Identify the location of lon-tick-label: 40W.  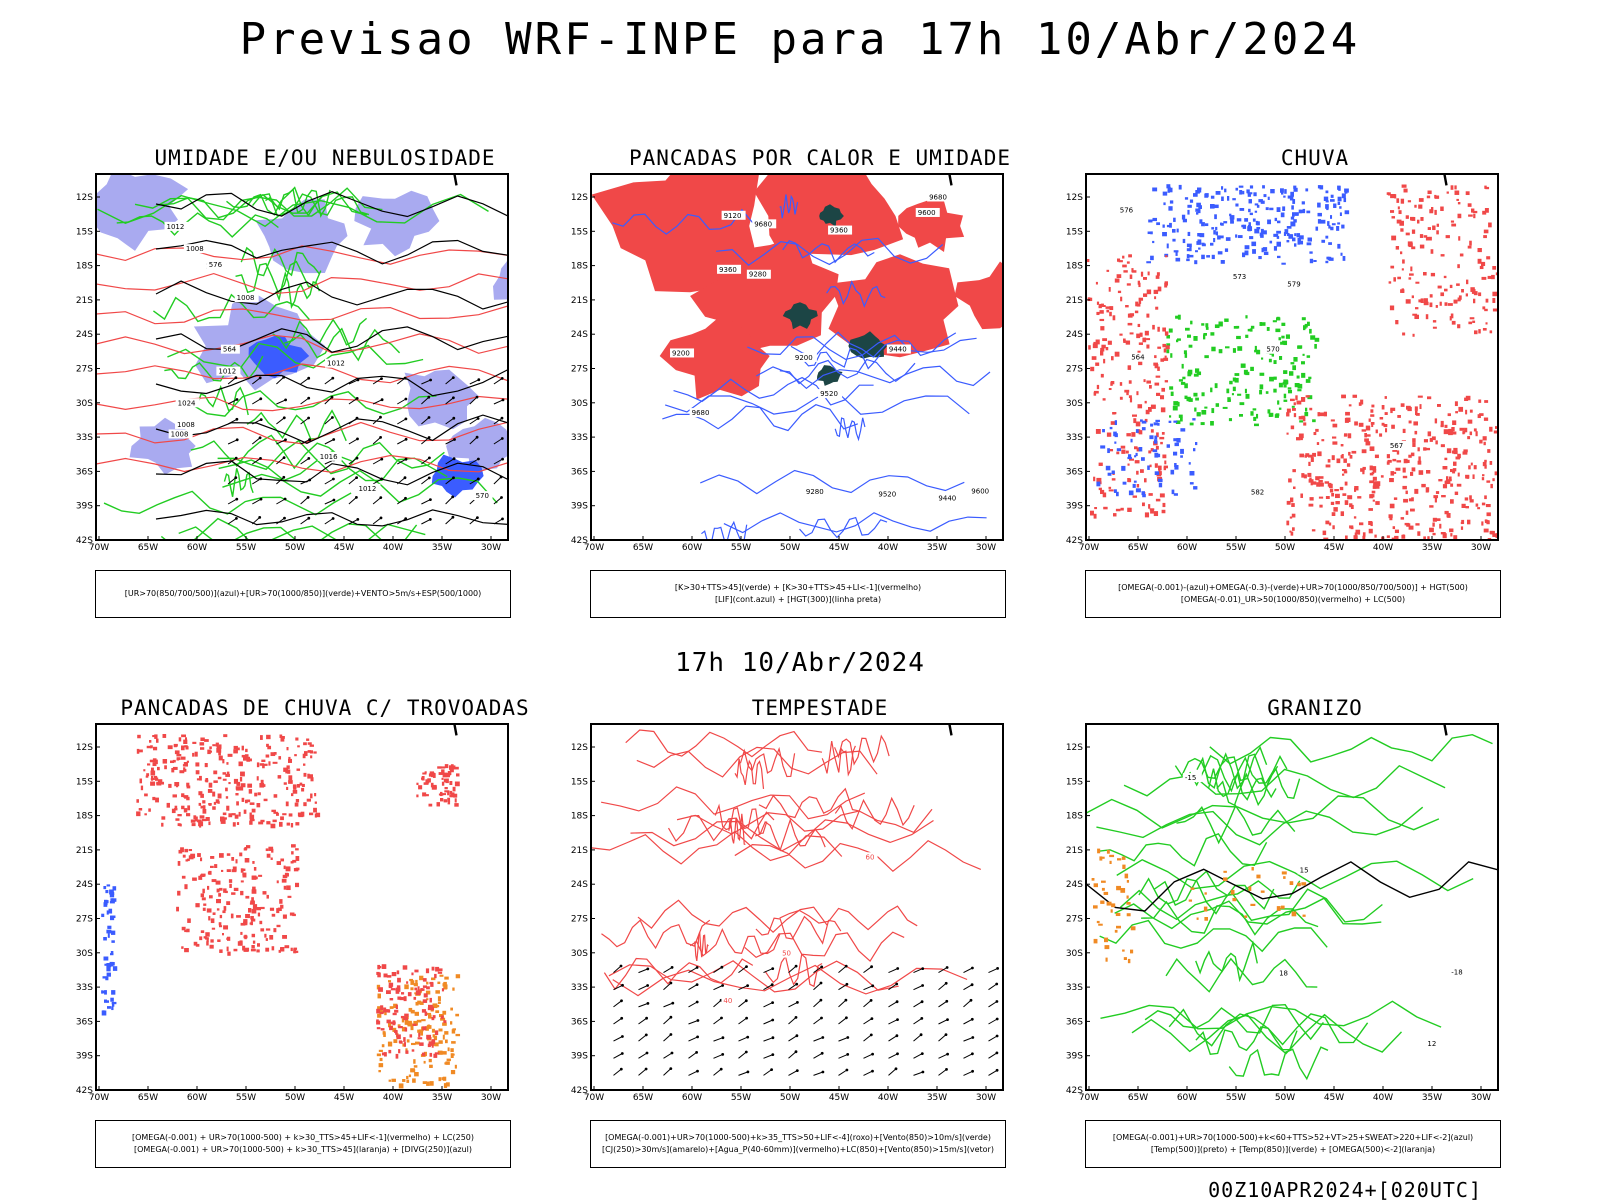
(888, 1098).